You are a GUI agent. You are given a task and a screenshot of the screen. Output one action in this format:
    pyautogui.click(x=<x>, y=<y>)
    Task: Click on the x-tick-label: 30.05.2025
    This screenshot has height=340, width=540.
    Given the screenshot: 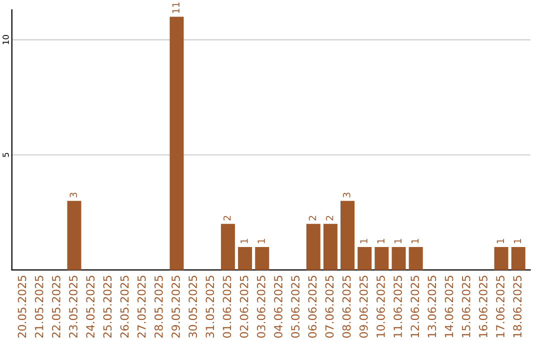 What is the action you would take?
    pyautogui.click(x=193, y=307)
    